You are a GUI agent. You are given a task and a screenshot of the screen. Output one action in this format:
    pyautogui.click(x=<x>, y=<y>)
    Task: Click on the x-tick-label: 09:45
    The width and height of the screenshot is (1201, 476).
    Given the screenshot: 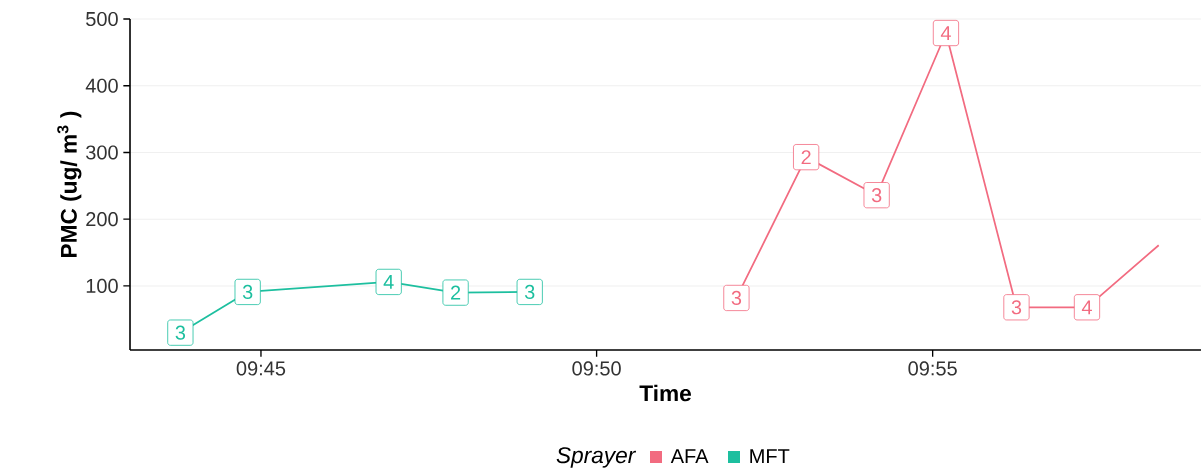 What is the action you would take?
    pyautogui.click(x=261, y=368)
    